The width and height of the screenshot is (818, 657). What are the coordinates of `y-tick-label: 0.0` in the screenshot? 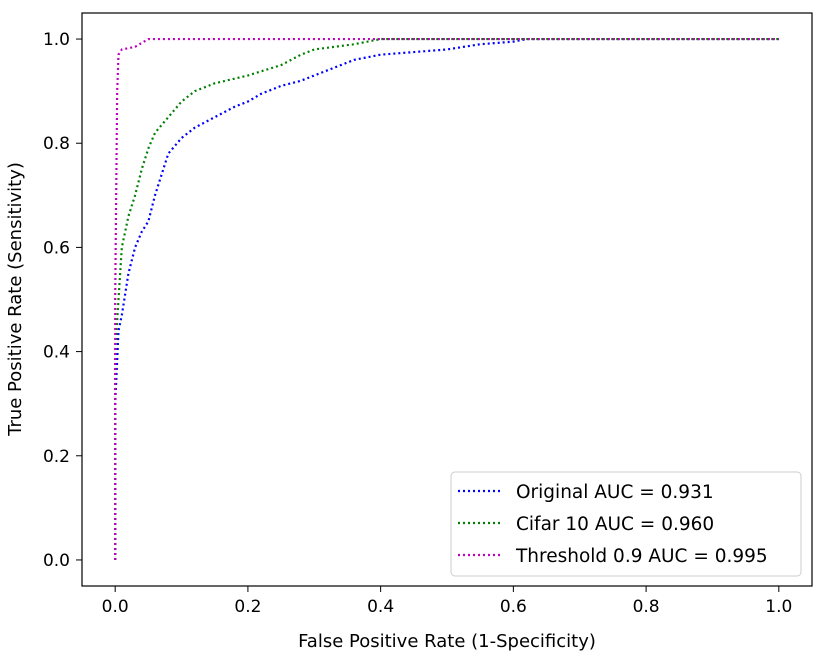 It's located at (56, 561).